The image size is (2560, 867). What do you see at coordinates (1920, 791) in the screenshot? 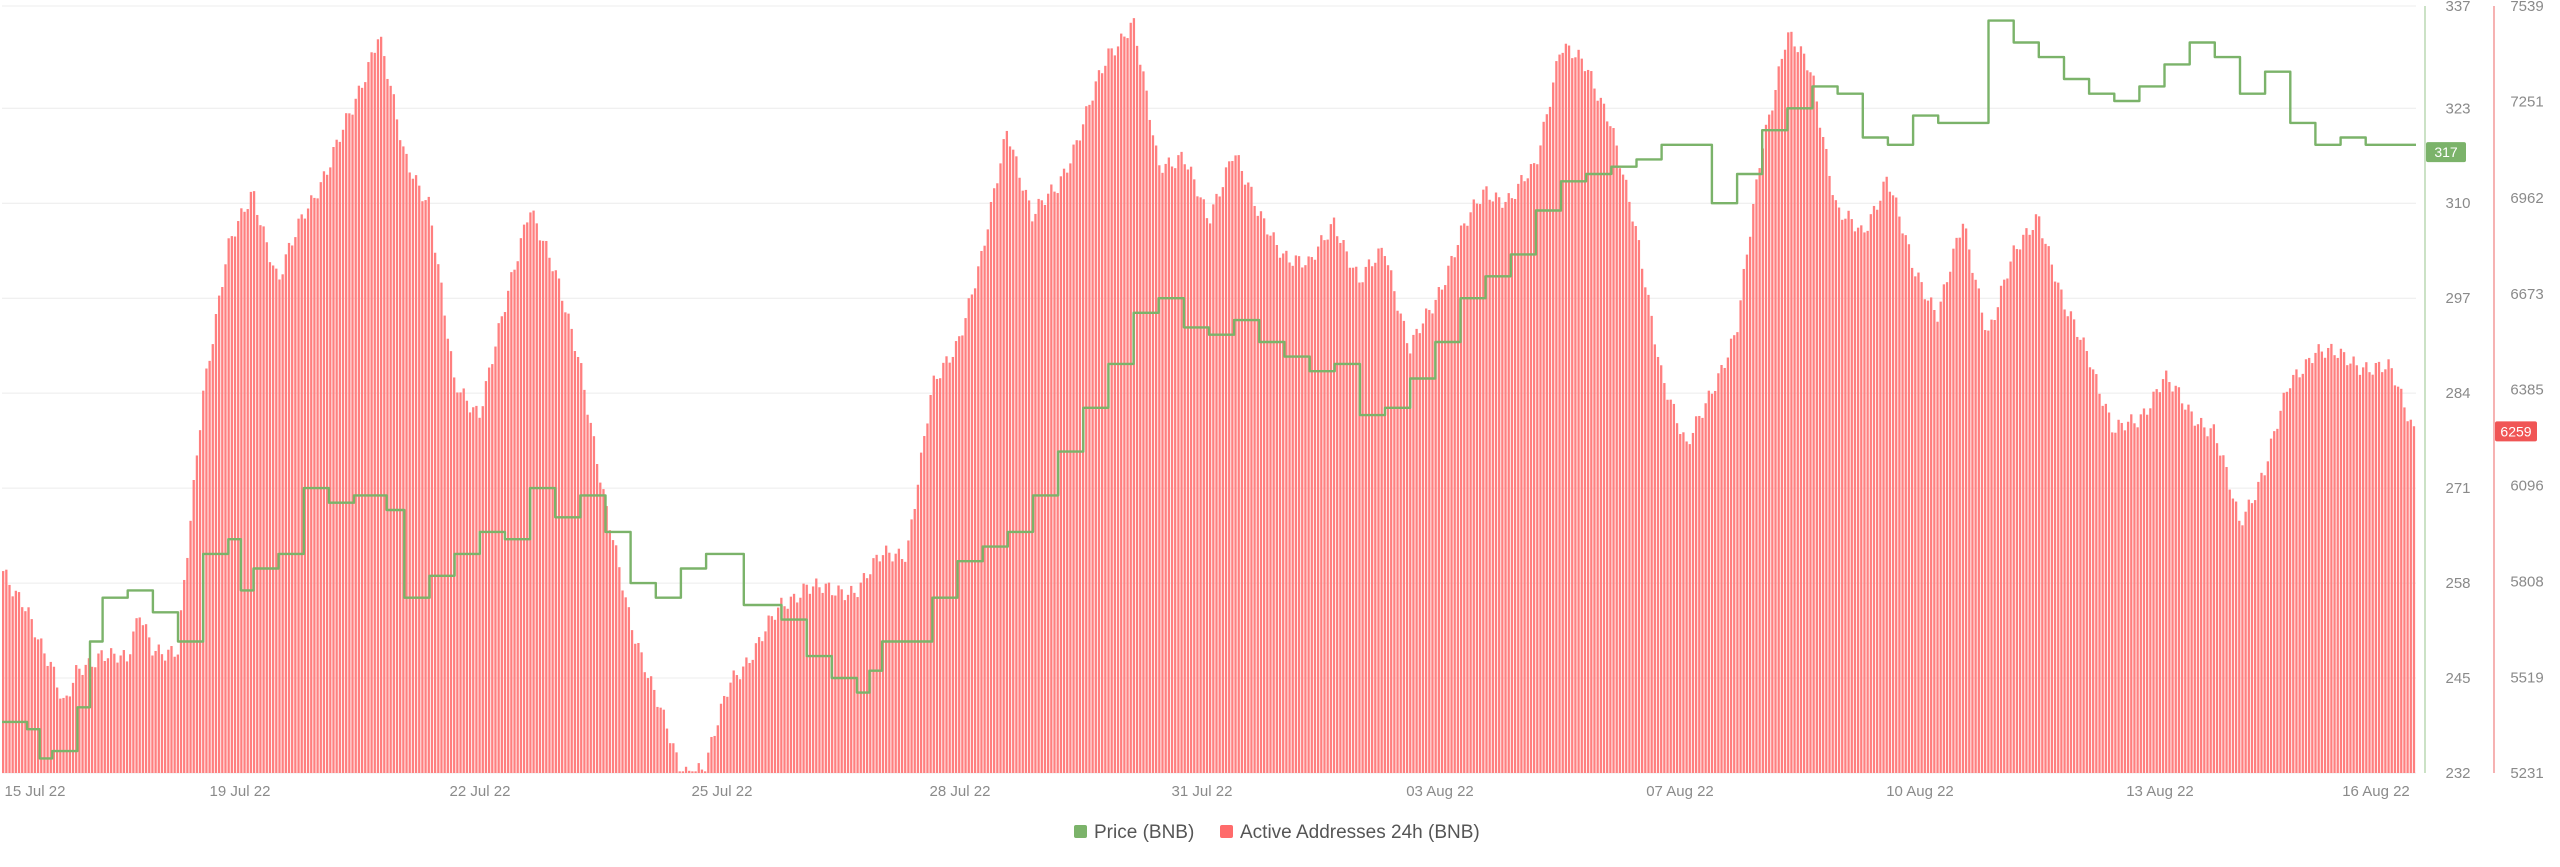
I see `x-tick-label: 10 Aug 22` at bounding box center [1920, 791].